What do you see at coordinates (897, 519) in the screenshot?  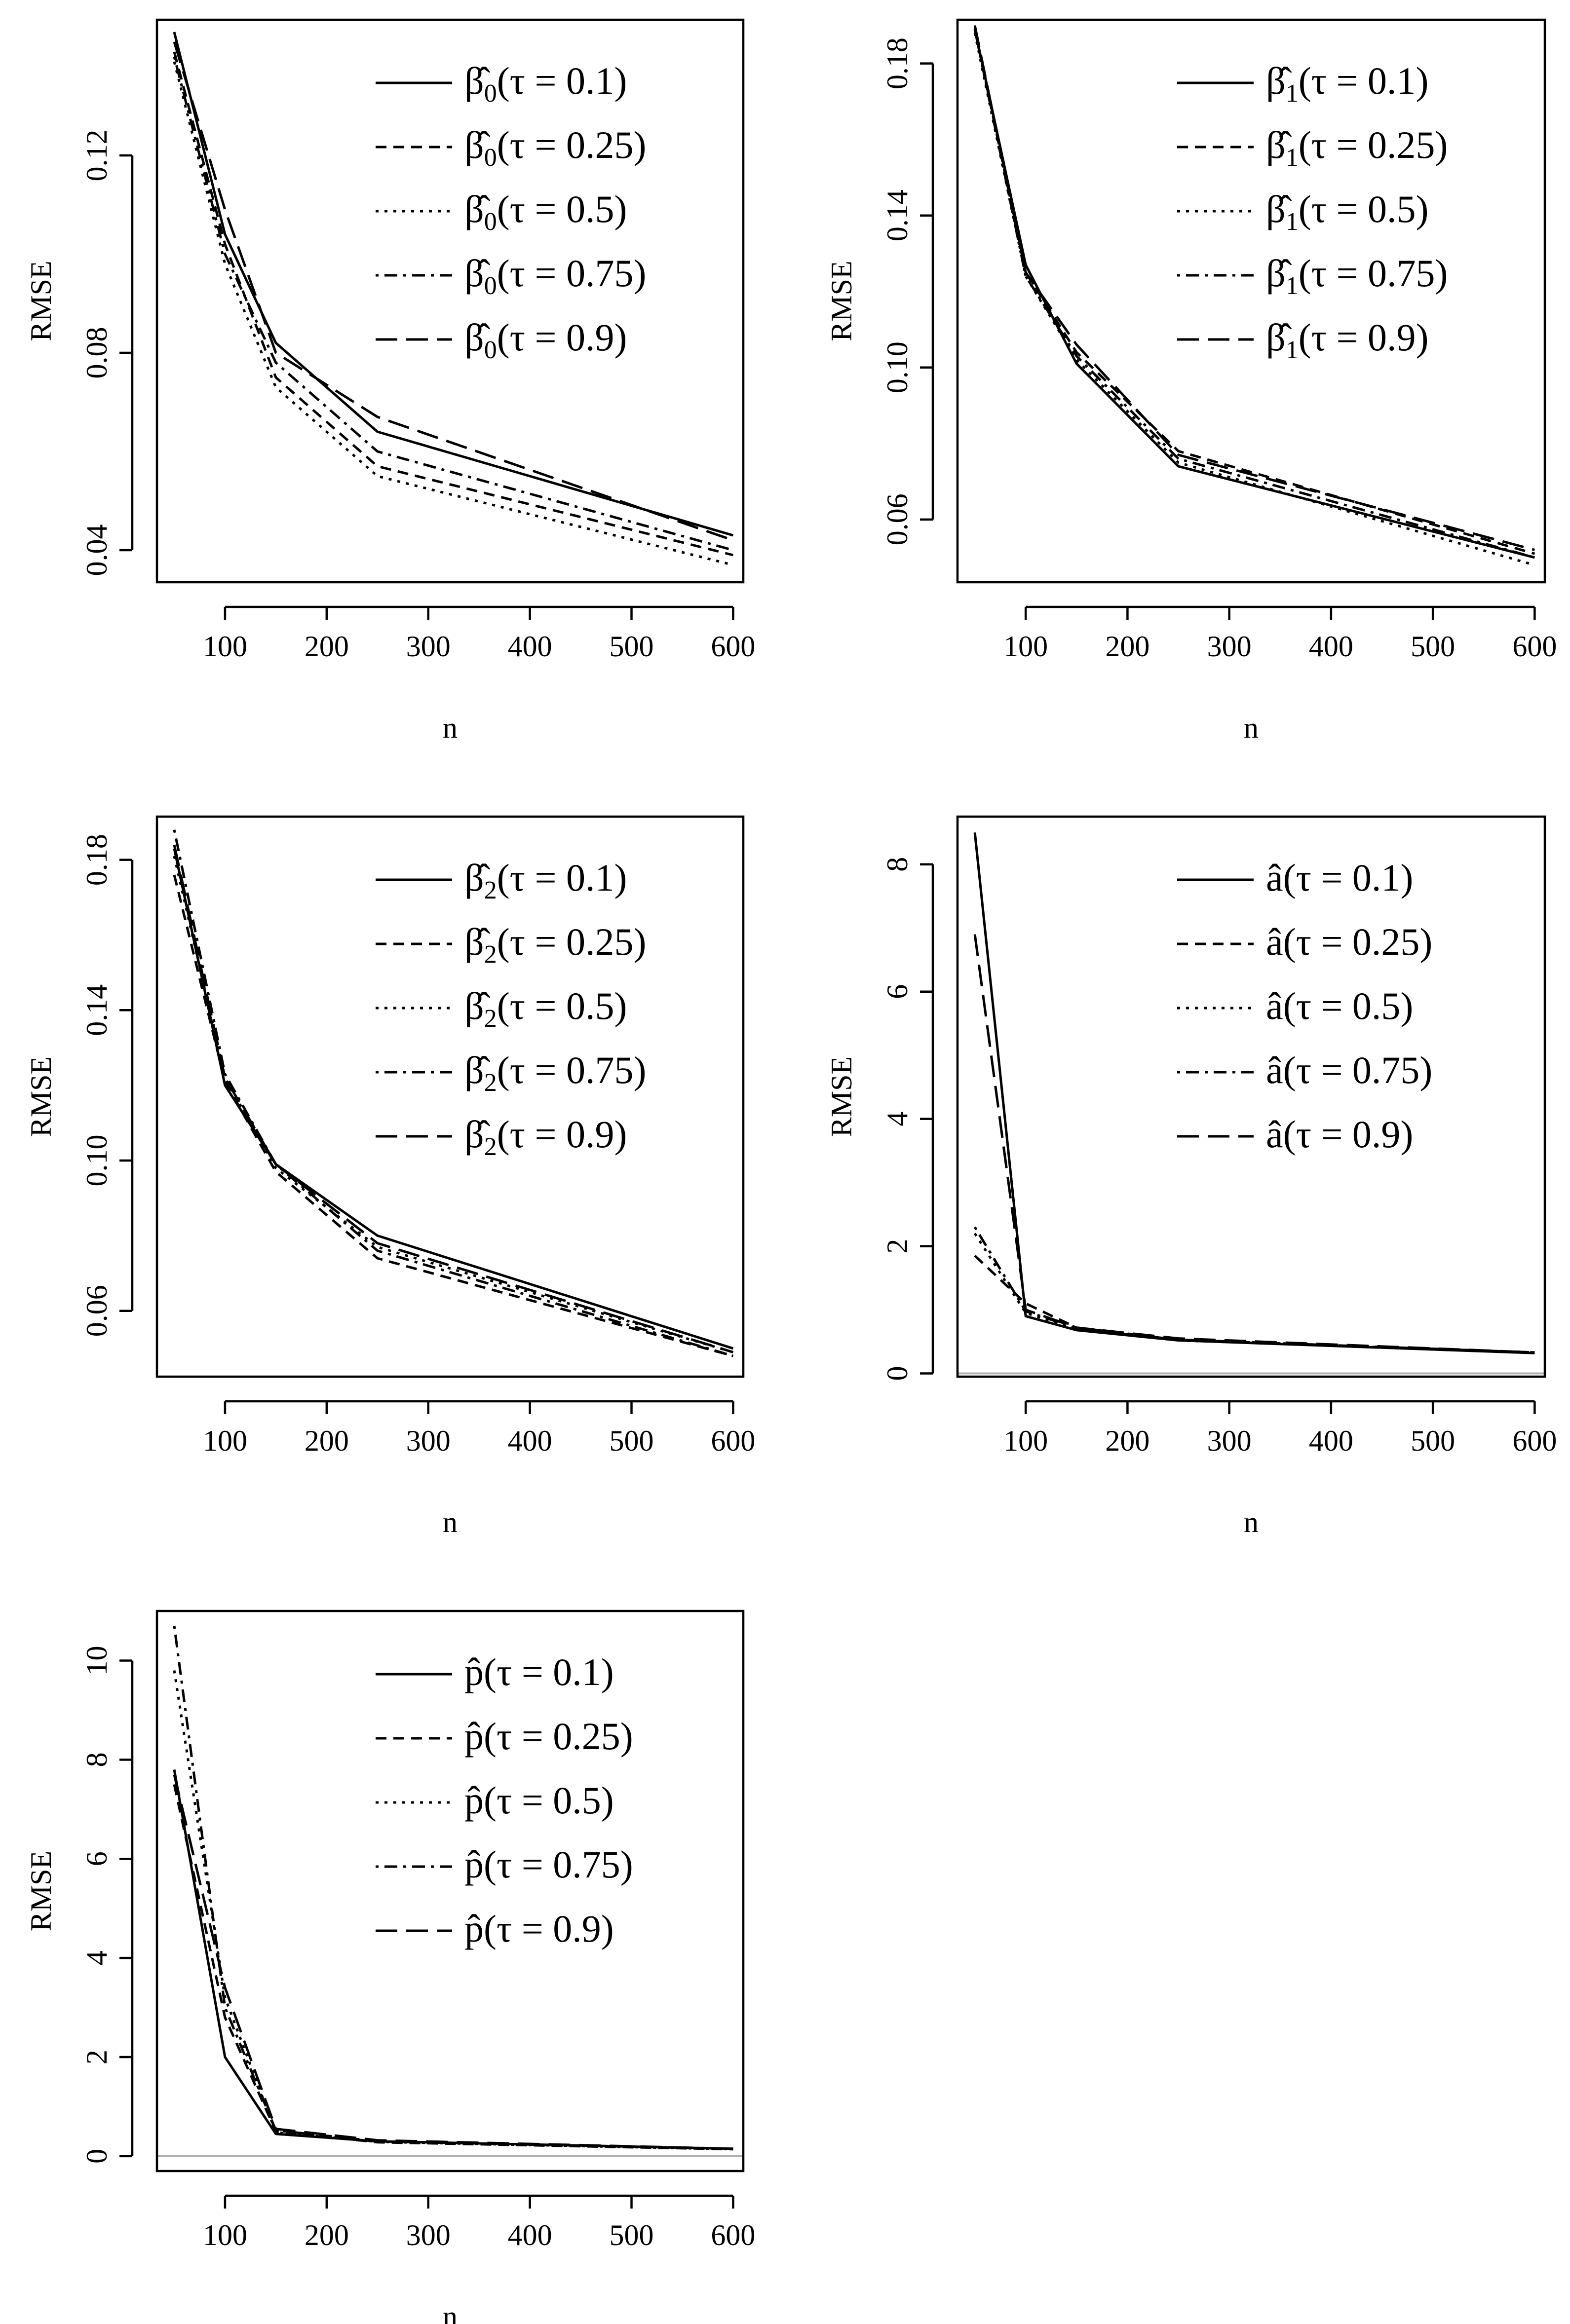 I see `y-tick-label: 0.06` at bounding box center [897, 519].